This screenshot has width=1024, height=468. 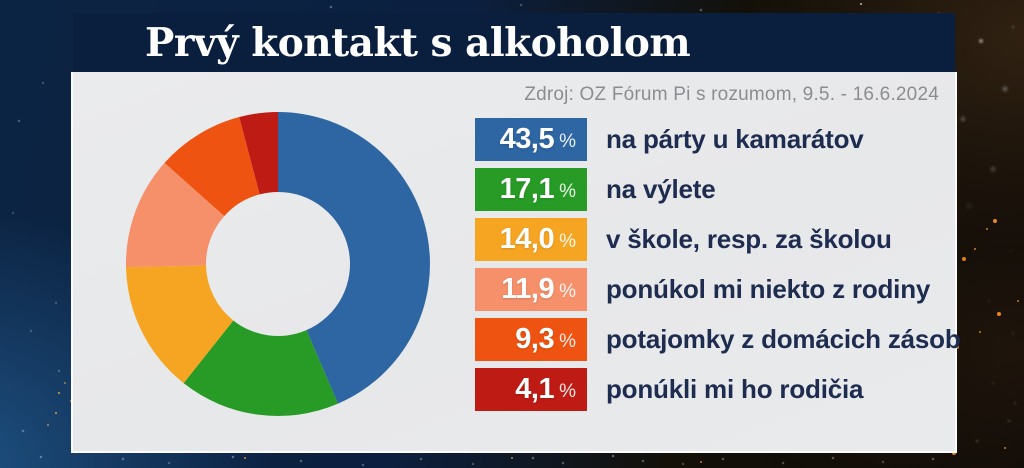 I want to click on legend-value-badge: 9,3 %, so click(x=531, y=339).